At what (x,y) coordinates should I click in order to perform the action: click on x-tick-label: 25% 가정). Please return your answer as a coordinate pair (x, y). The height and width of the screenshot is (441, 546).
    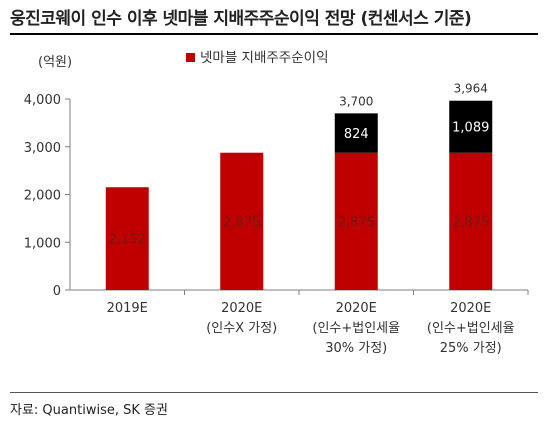
    Looking at the image, I should click on (471, 348).